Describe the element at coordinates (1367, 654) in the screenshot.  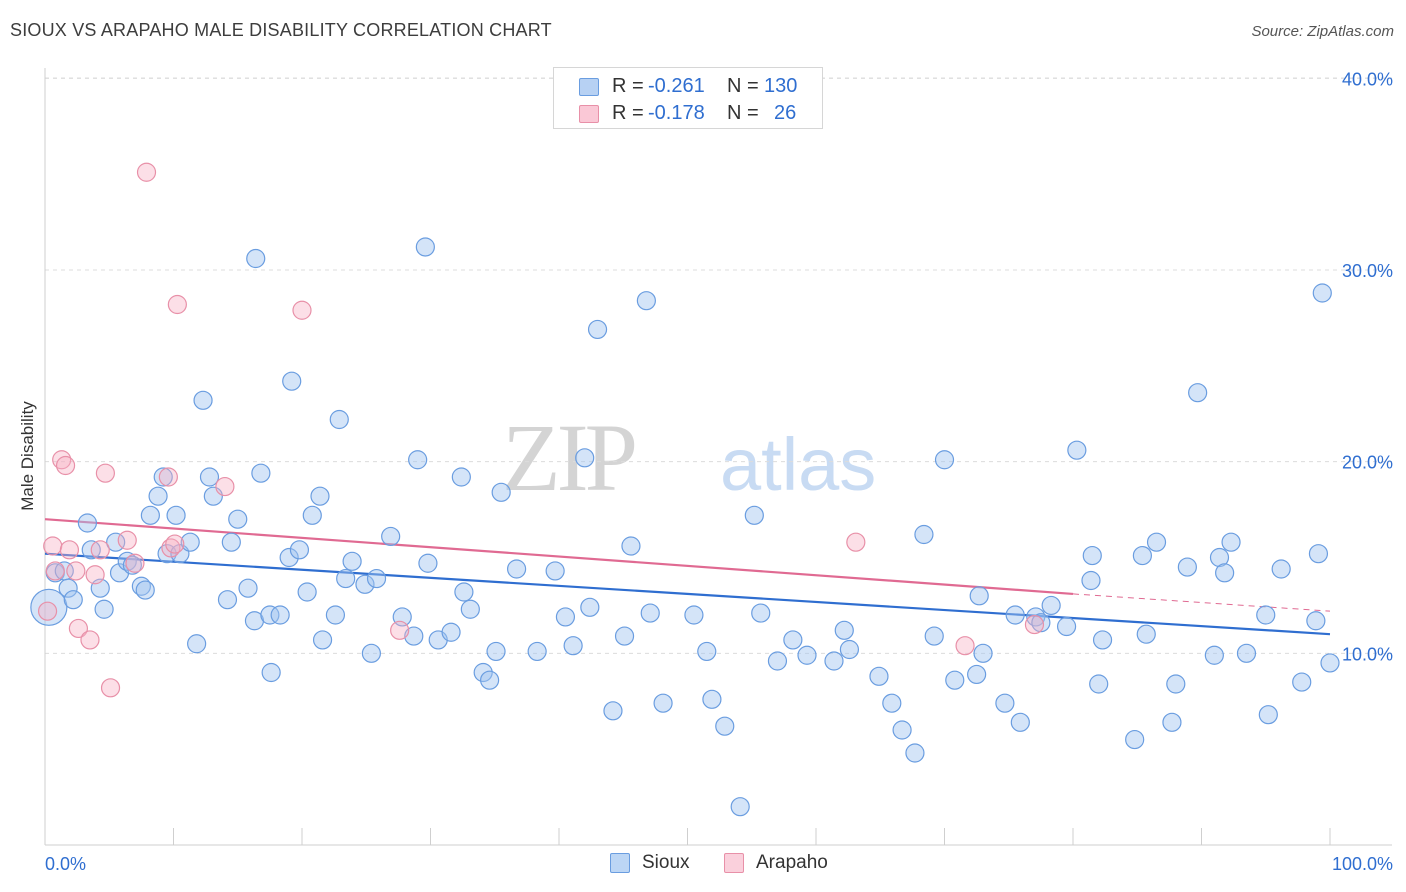
I see `y-tick-label: 10.0%` at that location.